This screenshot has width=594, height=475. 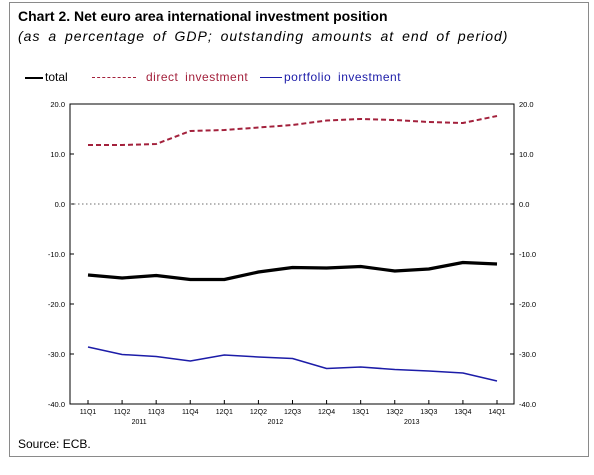 What do you see at coordinates (526, 104) in the screenshot?
I see `y-tick-label-right: 20.0` at bounding box center [526, 104].